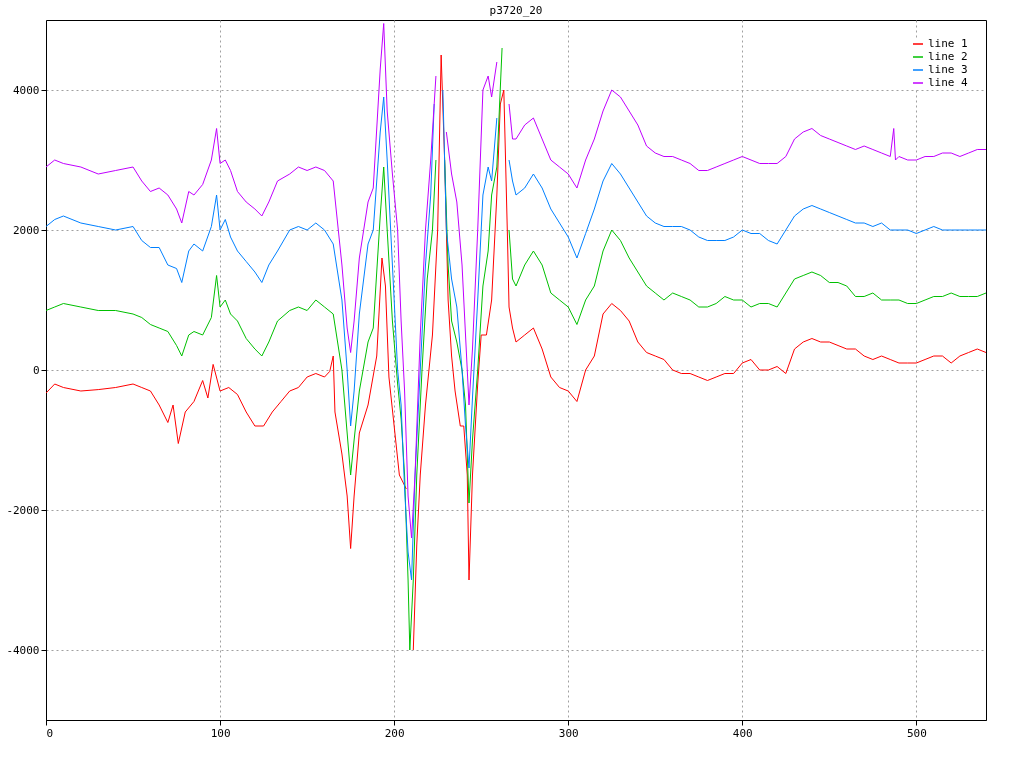 This screenshot has width=1024, height=768. Describe the element at coordinates (568, 733) in the screenshot. I see `x-tick-label: 300` at that location.